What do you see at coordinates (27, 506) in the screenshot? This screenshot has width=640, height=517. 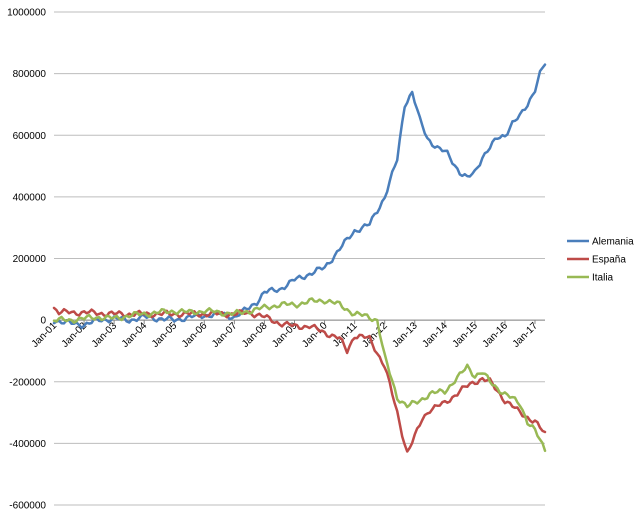 I see `y-tick-label: -600000` at bounding box center [27, 506].